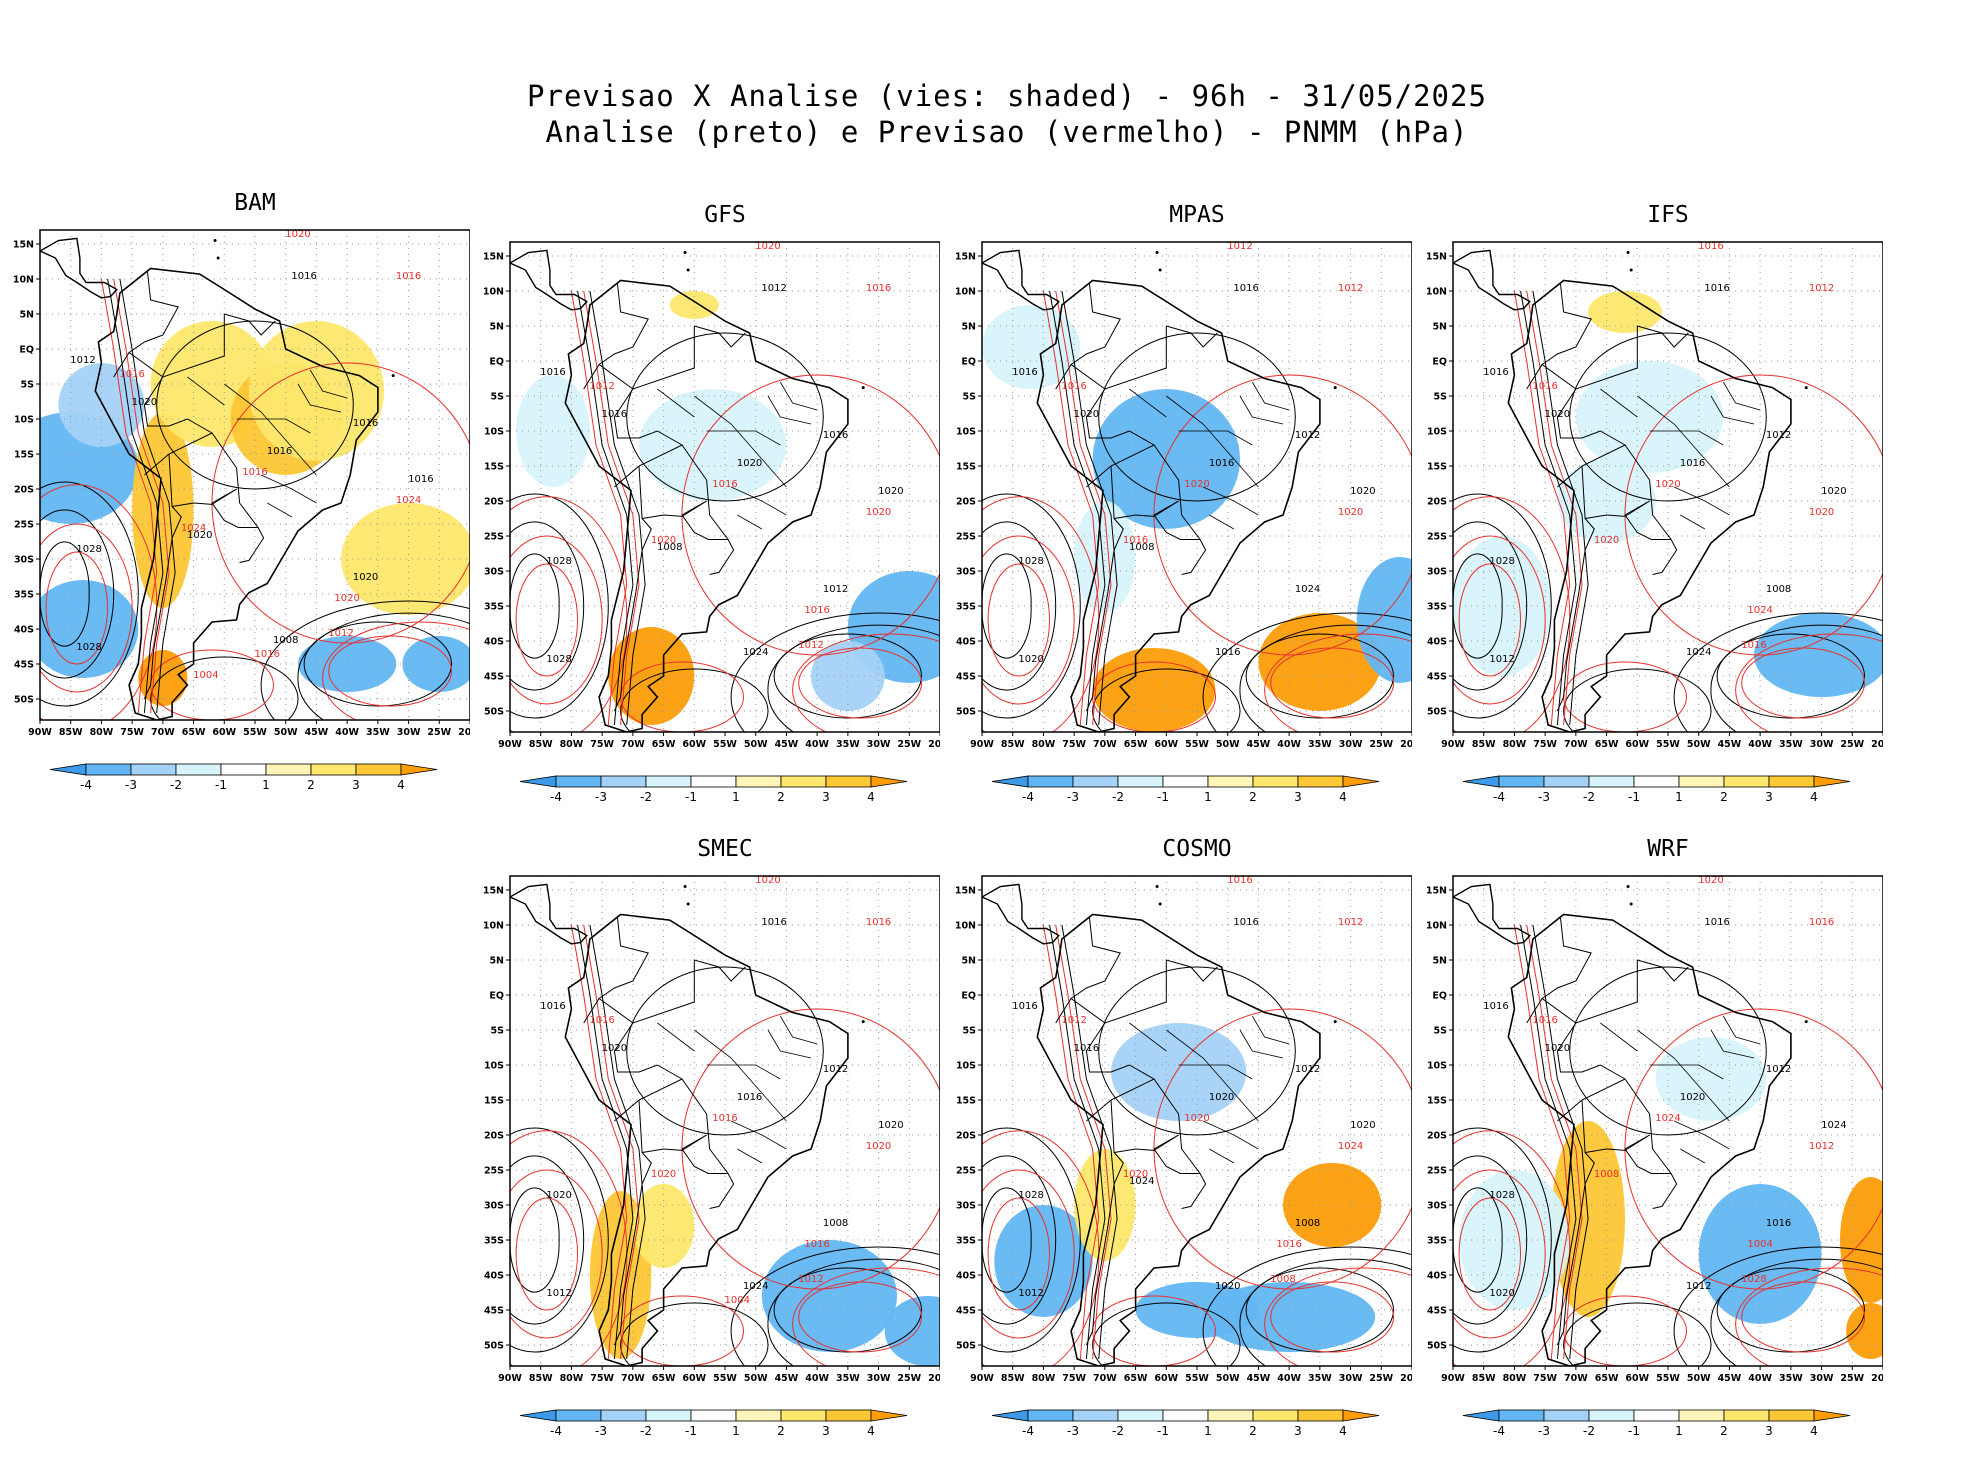 This screenshot has height=1461, width=1964. Describe the element at coordinates (1123, 235) in the screenshot. I see `island` at that location.